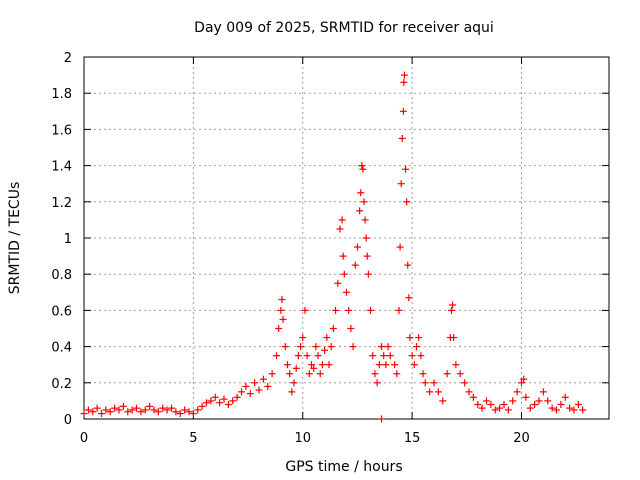 The width and height of the screenshot is (640, 480). Describe the element at coordinates (61, 348) in the screenshot. I see `y-tick-label: 0.4` at that location.